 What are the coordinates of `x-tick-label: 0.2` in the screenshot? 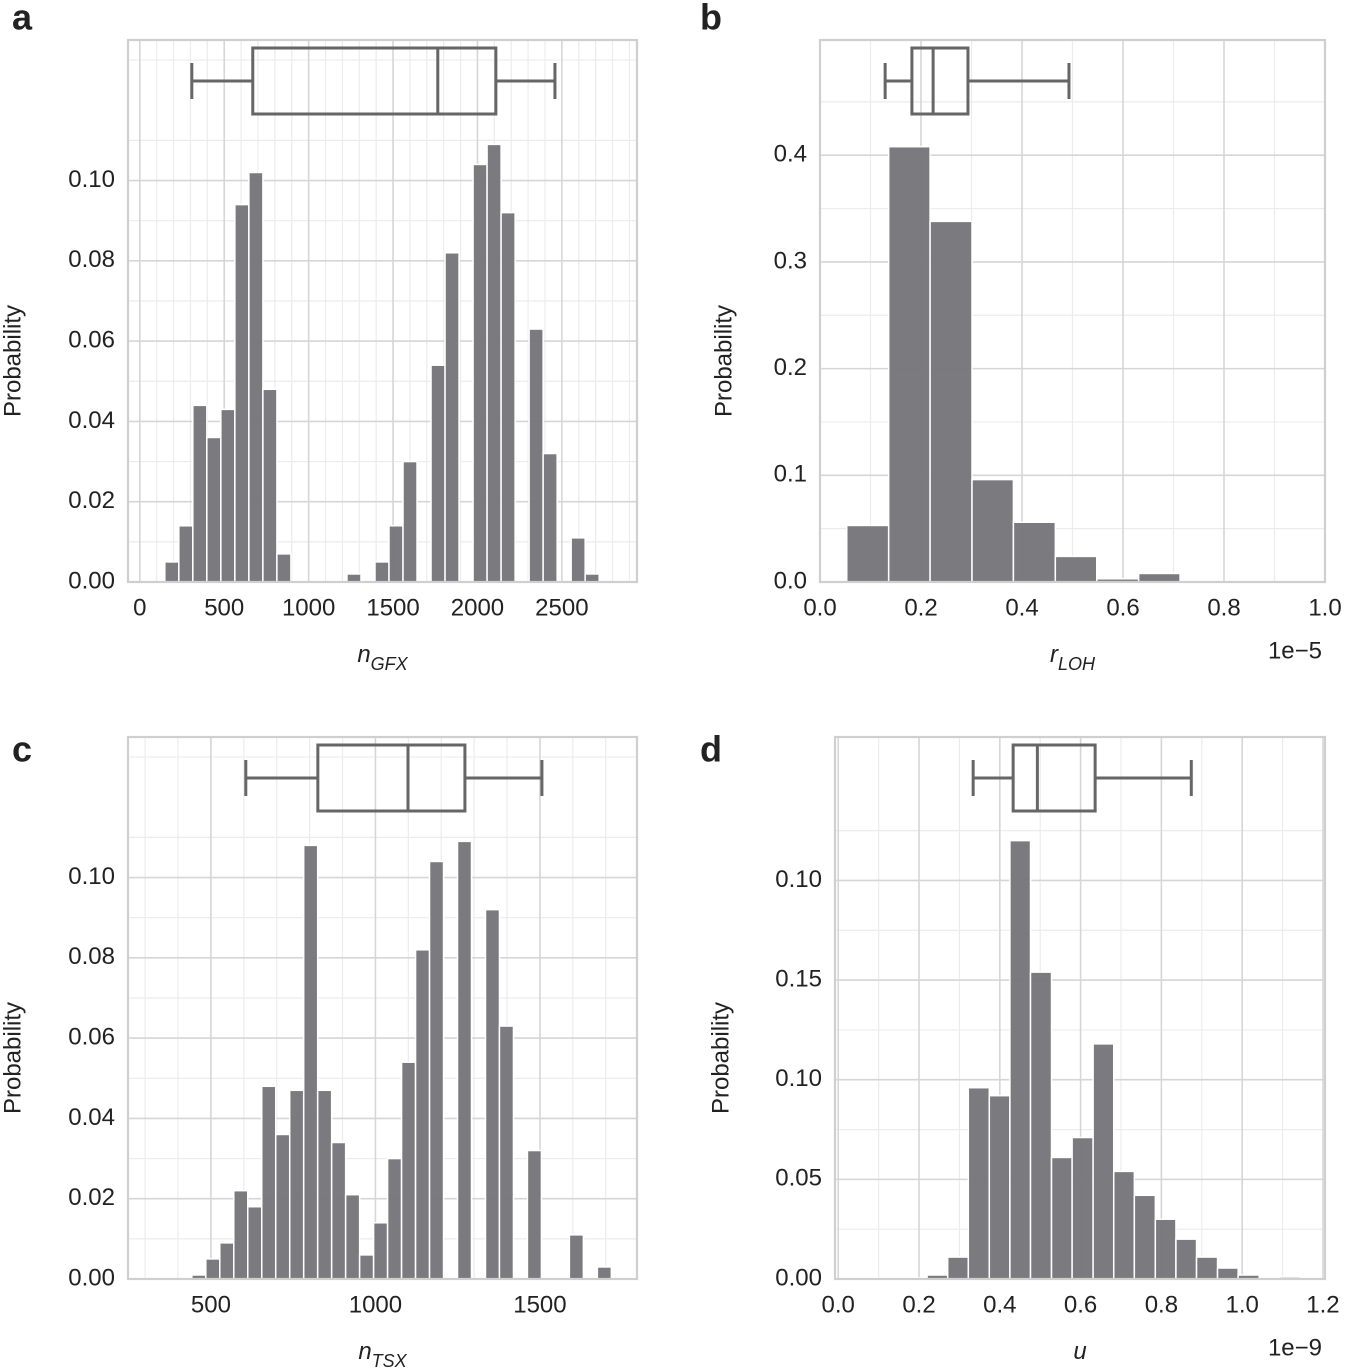 It's located at (920, 607).